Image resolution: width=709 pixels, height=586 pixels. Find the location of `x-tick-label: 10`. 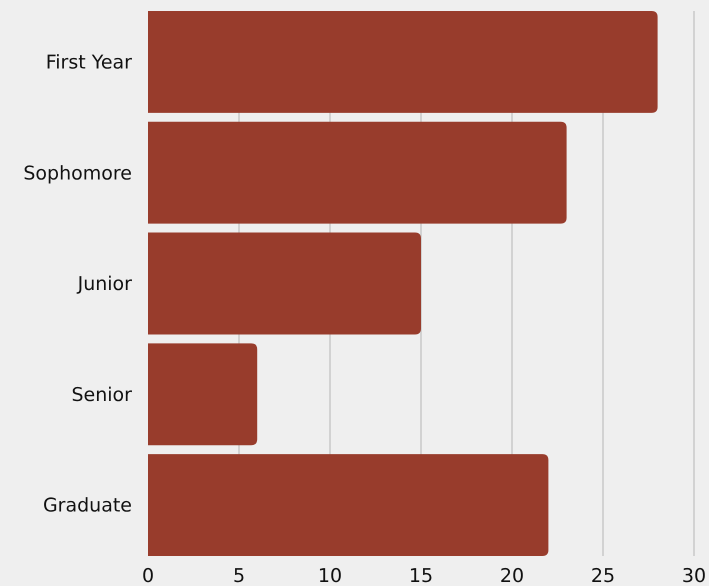

x-tick-label: 10 is located at coordinates (330, 575).